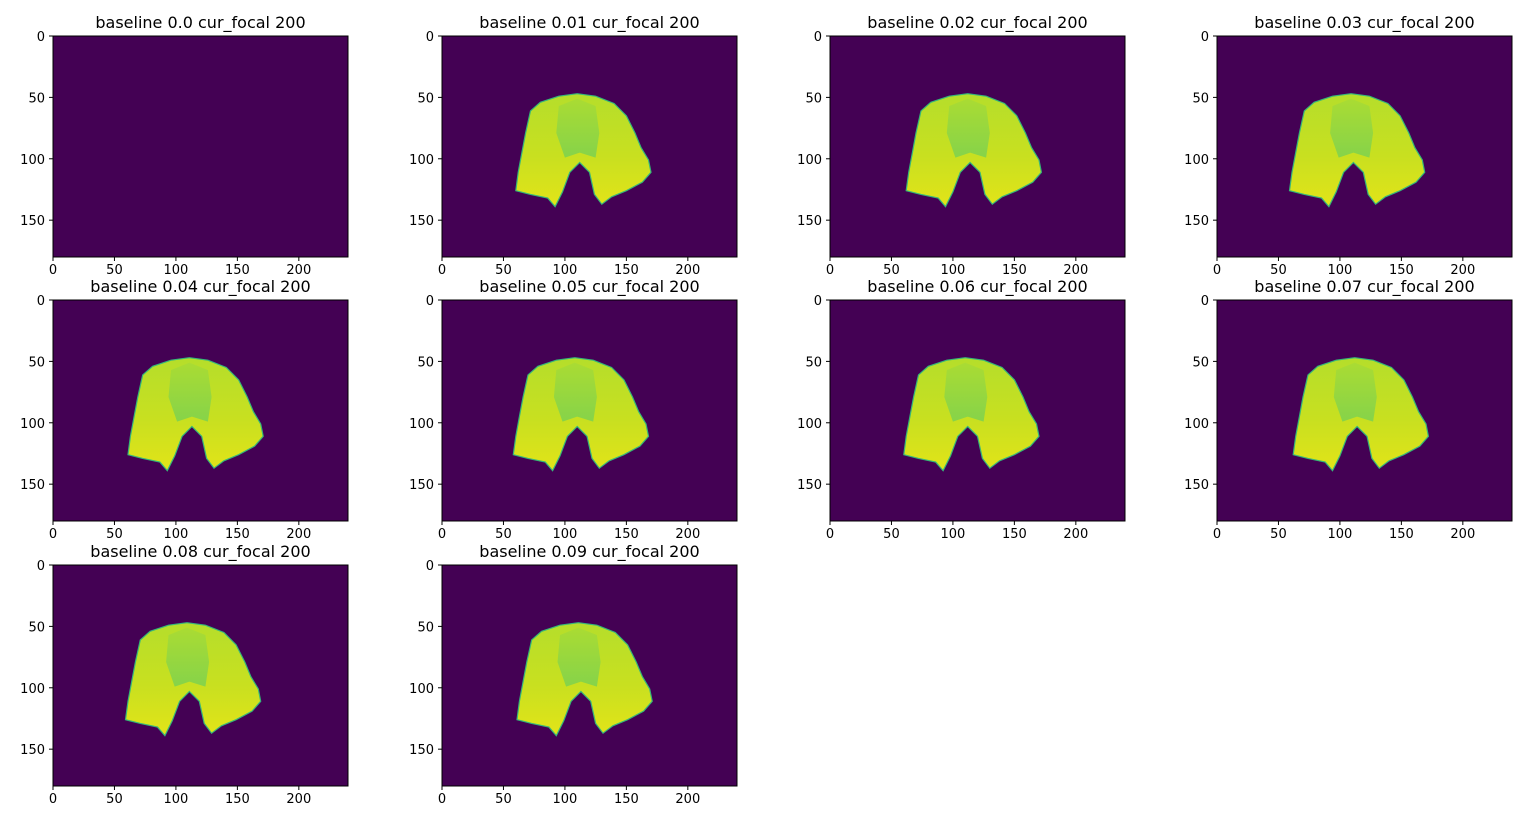 This screenshot has width=1529, height=830. I want to click on subplot-title: baseline 0.02 cur_focal 200, so click(977, 23).